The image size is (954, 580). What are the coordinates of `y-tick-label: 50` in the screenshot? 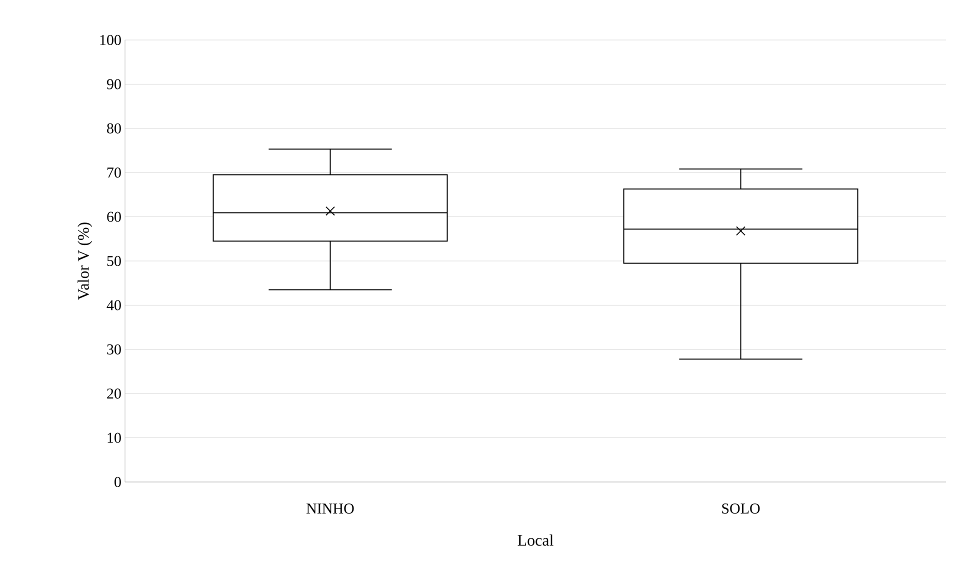 It's located at (114, 261).